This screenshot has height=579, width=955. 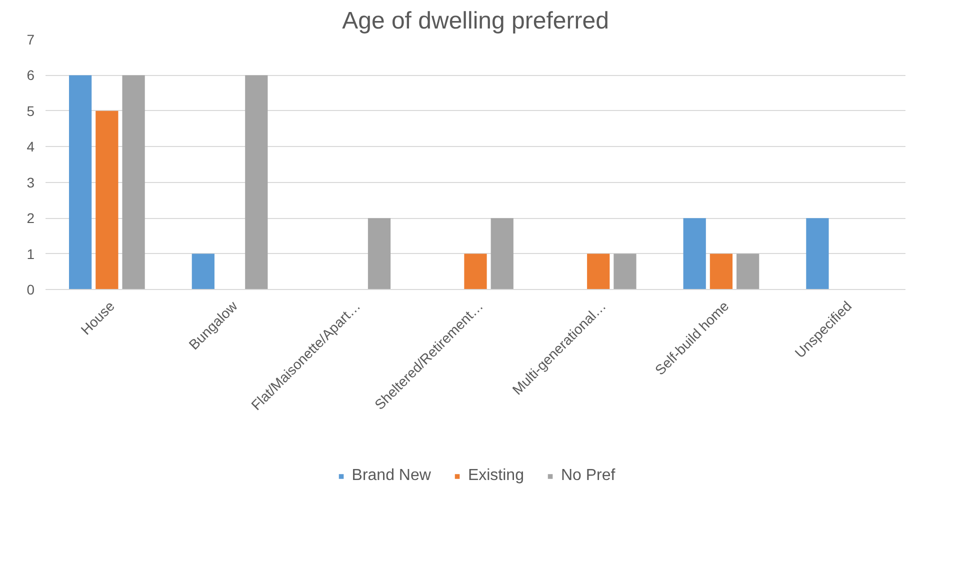 I want to click on y-tick-label: 6, so click(x=30, y=75).